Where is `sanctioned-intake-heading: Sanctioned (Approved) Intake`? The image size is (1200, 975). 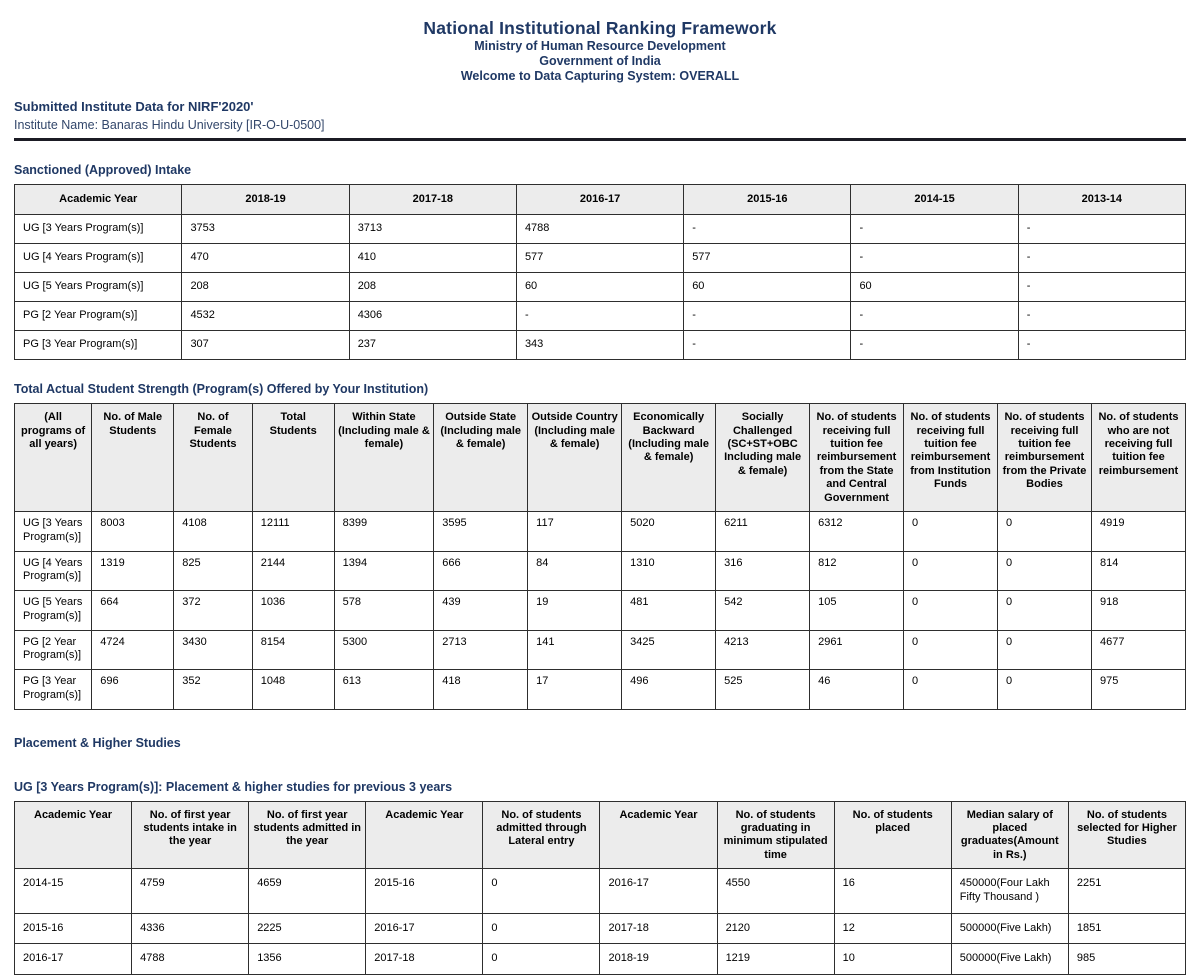 sanctioned-intake-heading: Sanctioned (Approved) Intake is located at coordinates (103, 170).